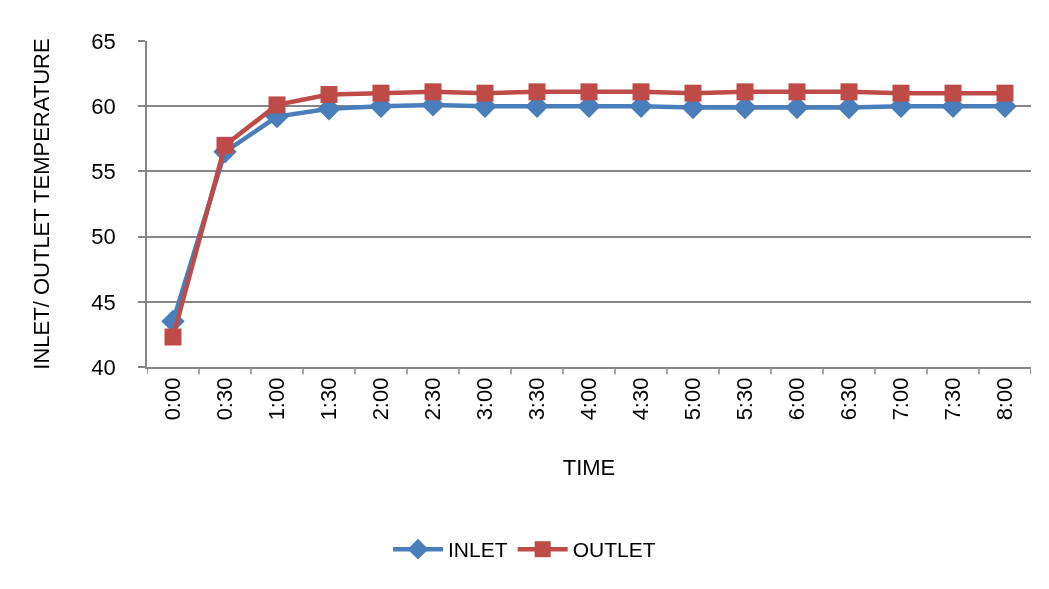 This screenshot has height=589, width=1049. I want to click on y-axis-title: INLET/ OUTLET TEMPERATURE, so click(41, 204).